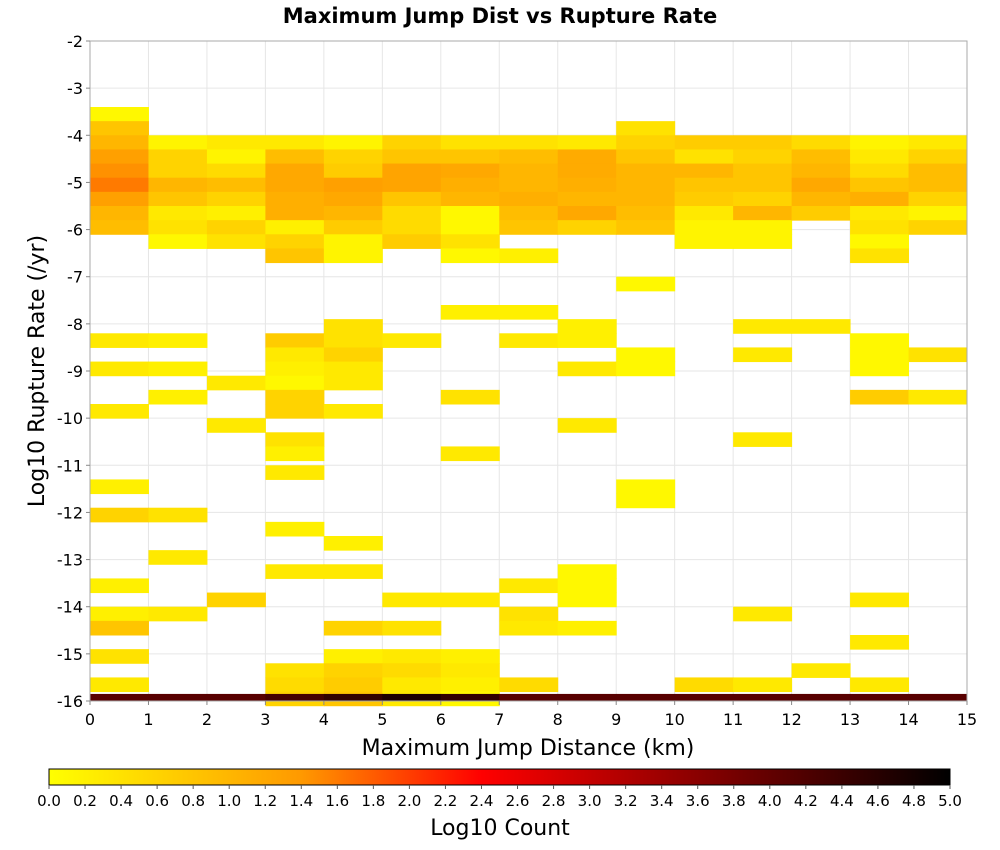 The width and height of the screenshot is (1000, 850). Describe the element at coordinates (590, 801) in the screenshot. I see `colorbar-tick-label: 3.0` at that location.